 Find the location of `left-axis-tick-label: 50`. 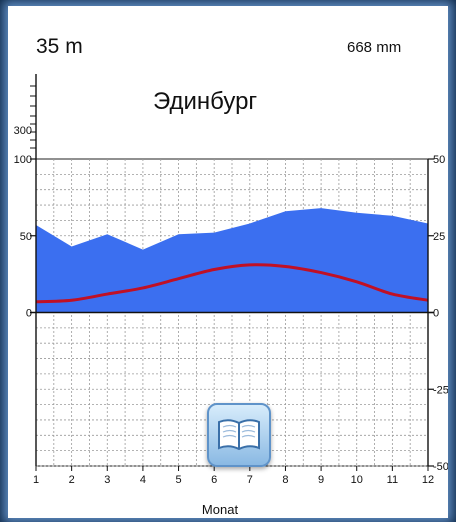

left-axis-tick-label: 50 is located at coordinates (26, 237).